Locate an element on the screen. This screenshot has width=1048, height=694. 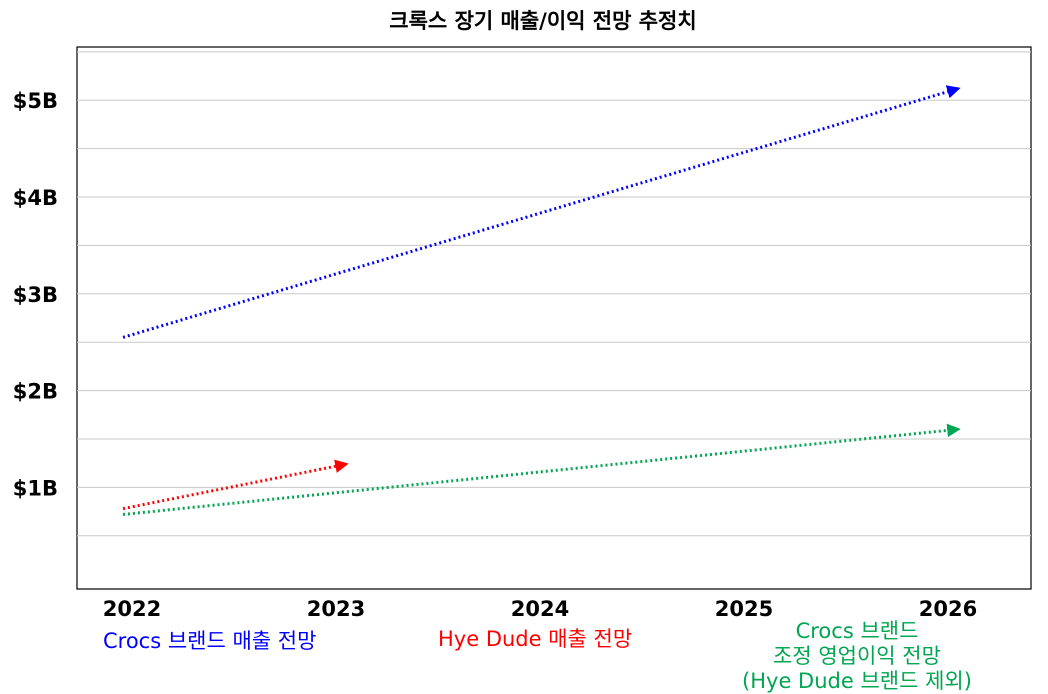
legend-green-line-2: 조정 영업이익 전망 is located at coordinates (857, 656).